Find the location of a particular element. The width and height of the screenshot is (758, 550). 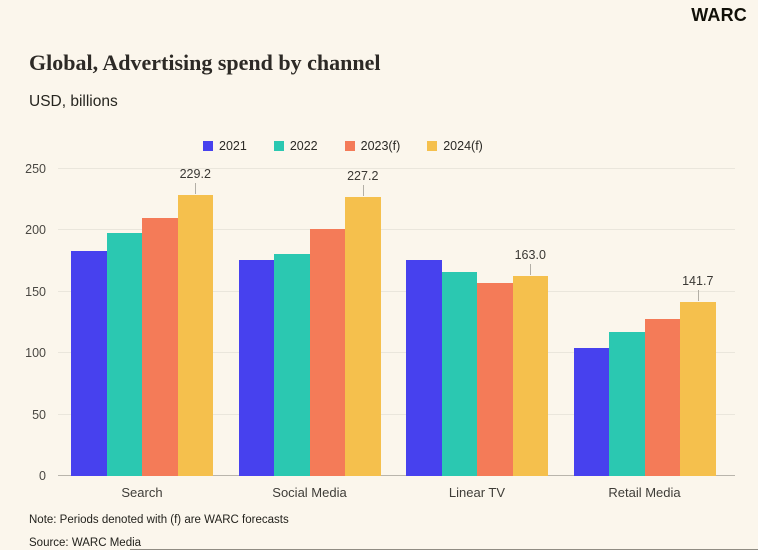

bar-2022-linear-tv is located at coordinates (459, 374).